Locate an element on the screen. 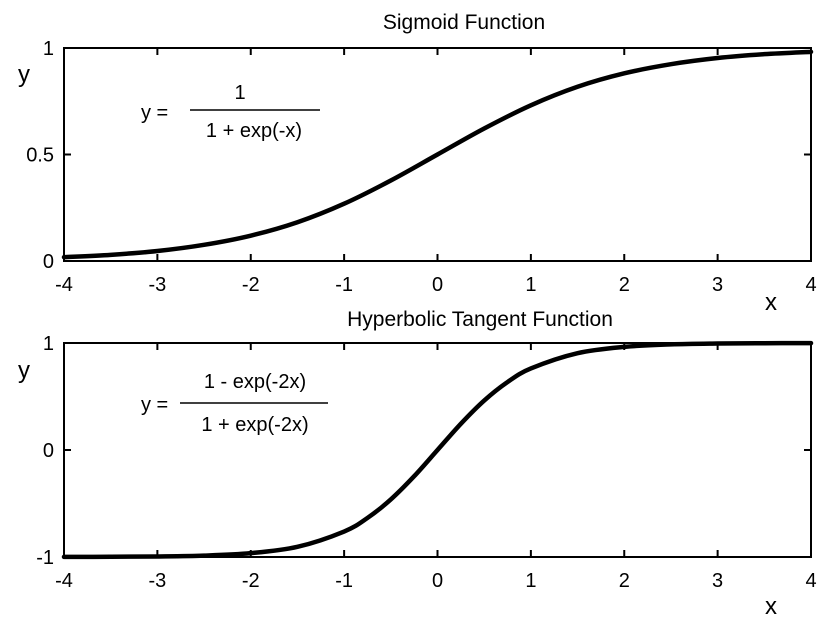  y-tick-label: 0.5 is located at coordinates (40, 156).